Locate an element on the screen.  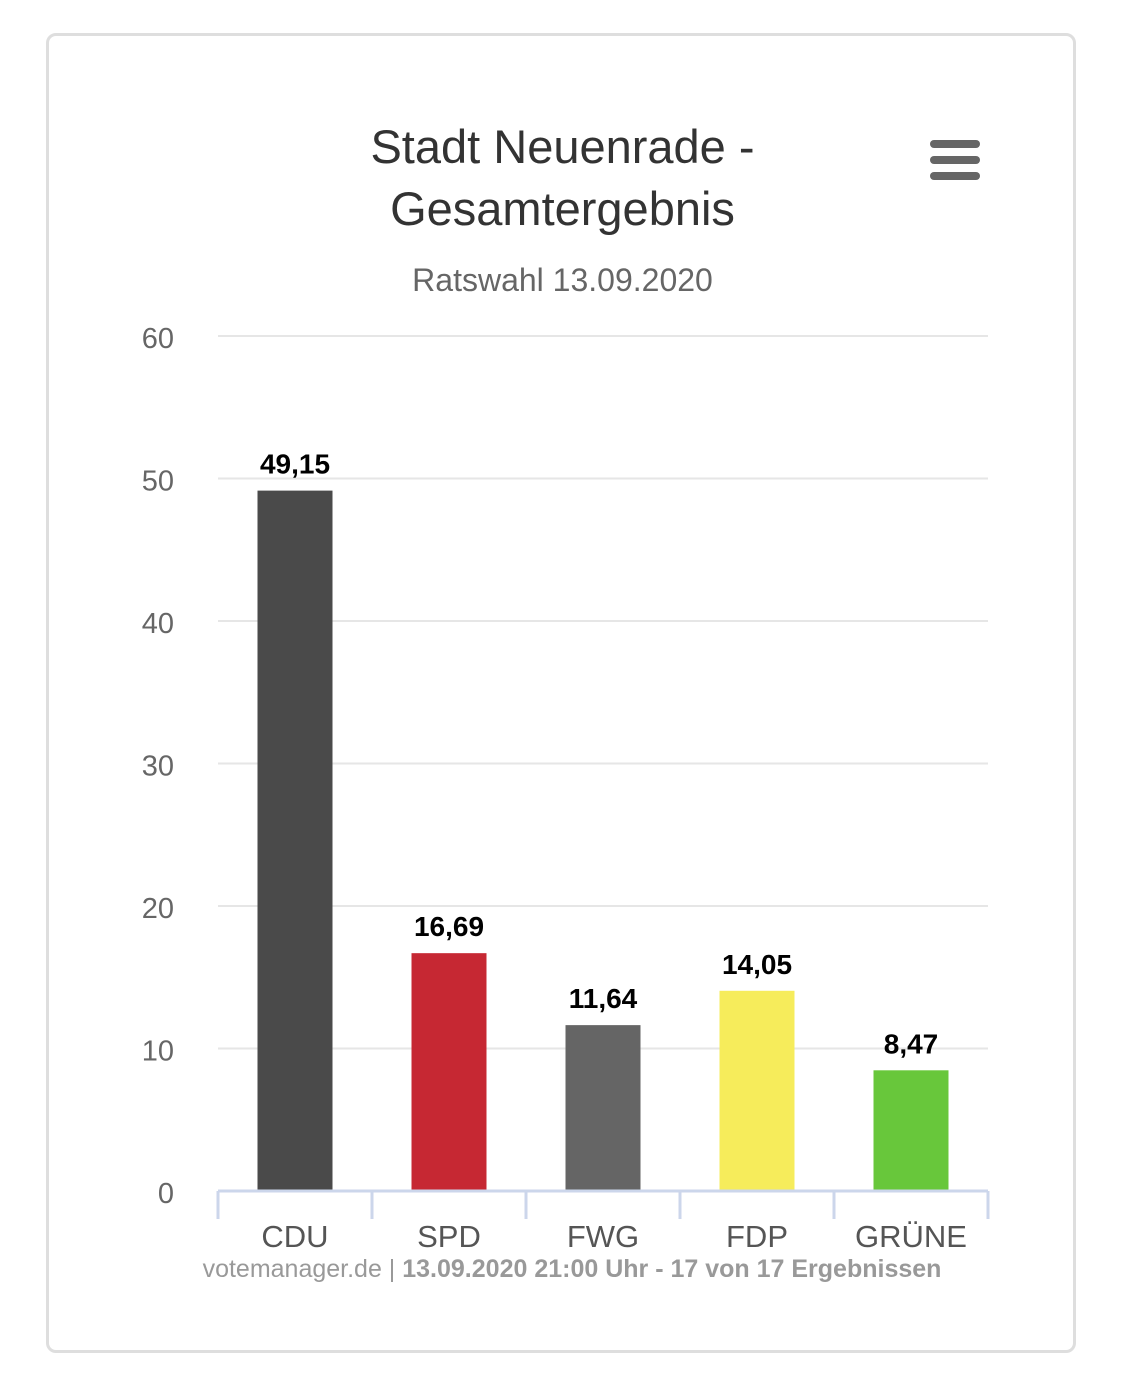
y-tick-label: 60 is located at coordinates (158, 339).